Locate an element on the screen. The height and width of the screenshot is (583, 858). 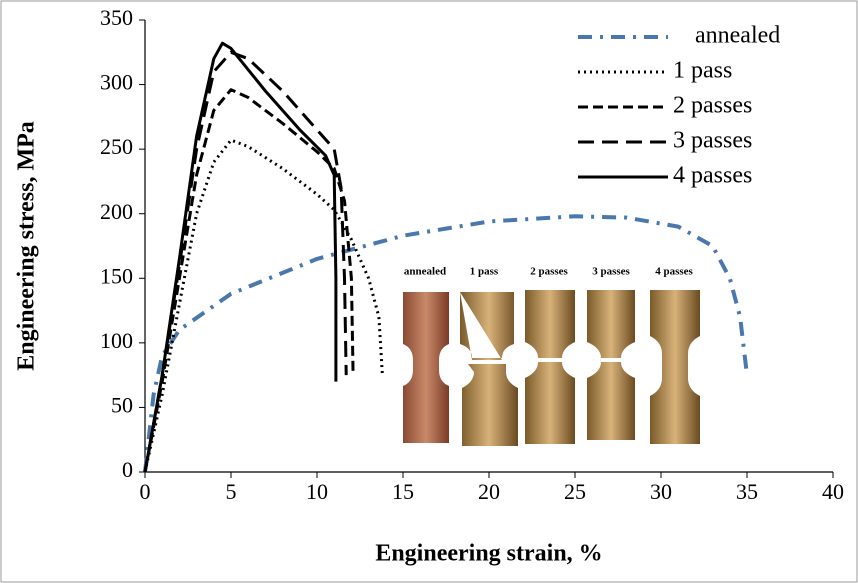
inset-photo is located at coordinates (550, 367).